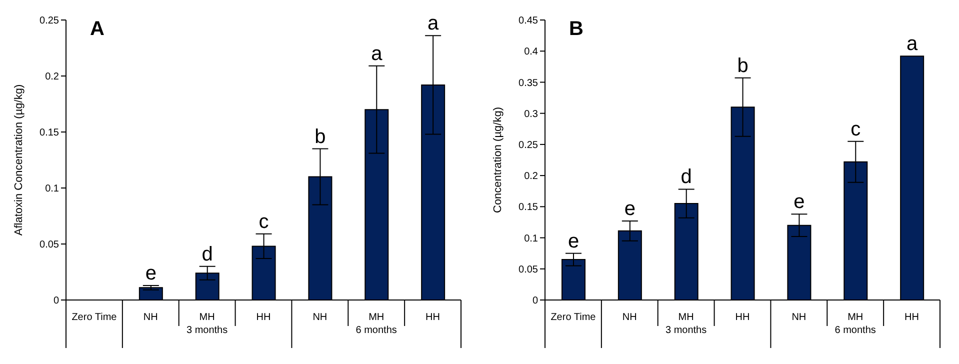 The height and width of the screenshot is (364, 959). Describe the element at coordinates (576, 29) in the screenshot. I see `chart-title: B` at that location.